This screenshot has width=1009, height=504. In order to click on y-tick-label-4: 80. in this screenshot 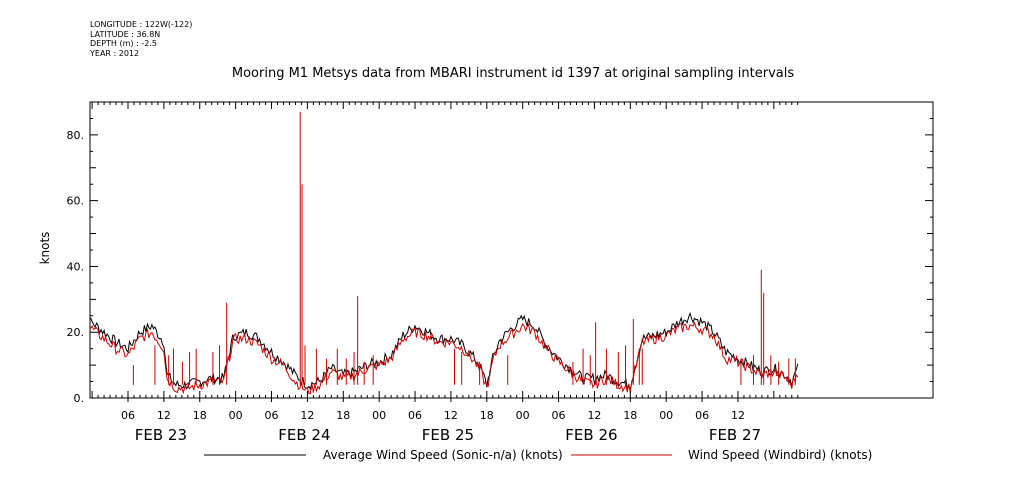, I will do `click(76, 135)`.